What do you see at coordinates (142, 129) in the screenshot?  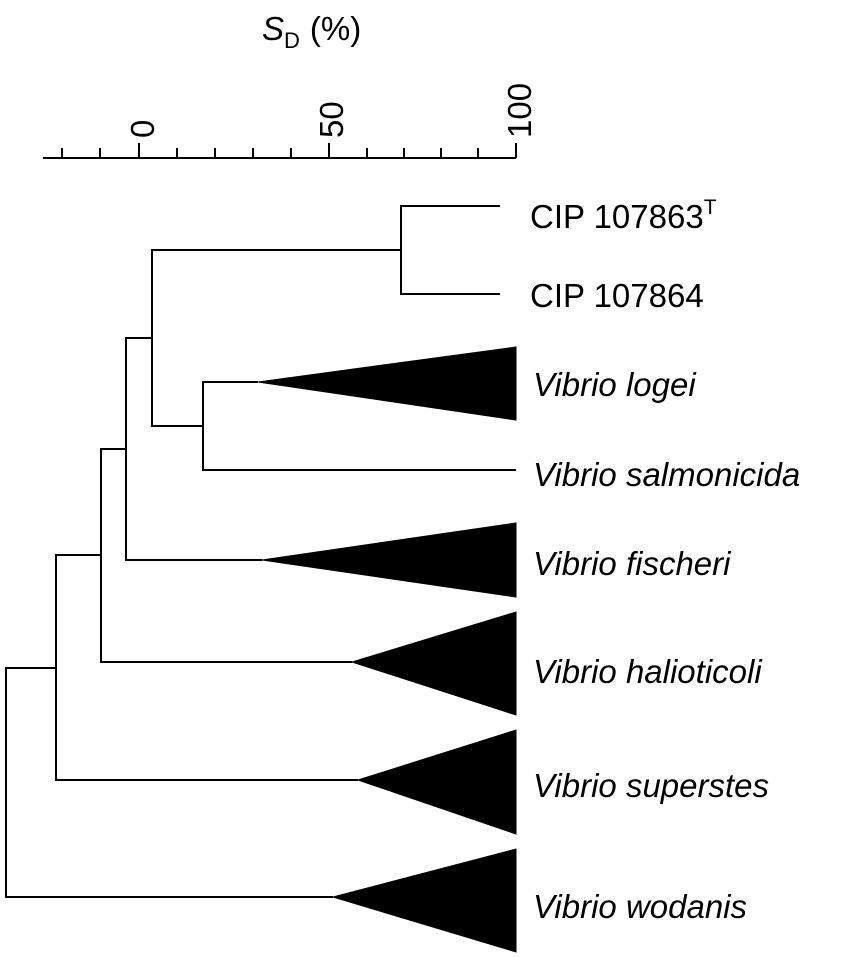 I see `tick-label-0: 0` at bounding box center [142, 129].